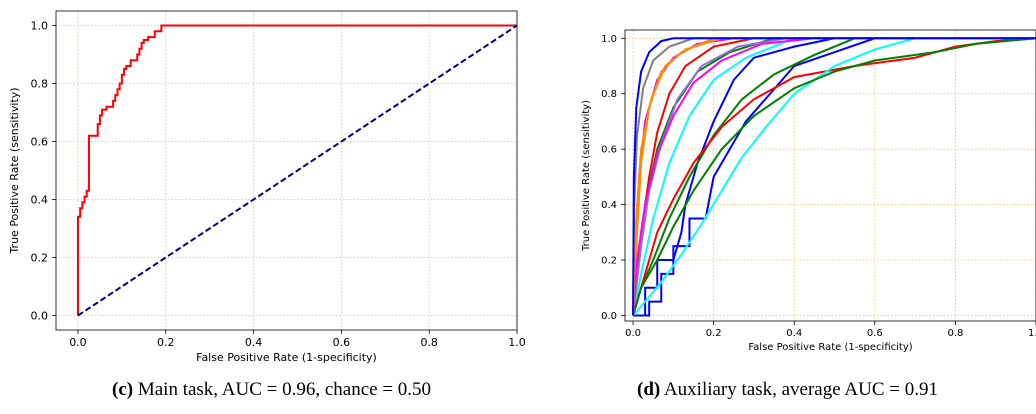 The height and width of the screenshot is (414, 1036). I want to click on caption-text: Main task, AUC = 0.96, chance = 0.50, so click(284, 389).